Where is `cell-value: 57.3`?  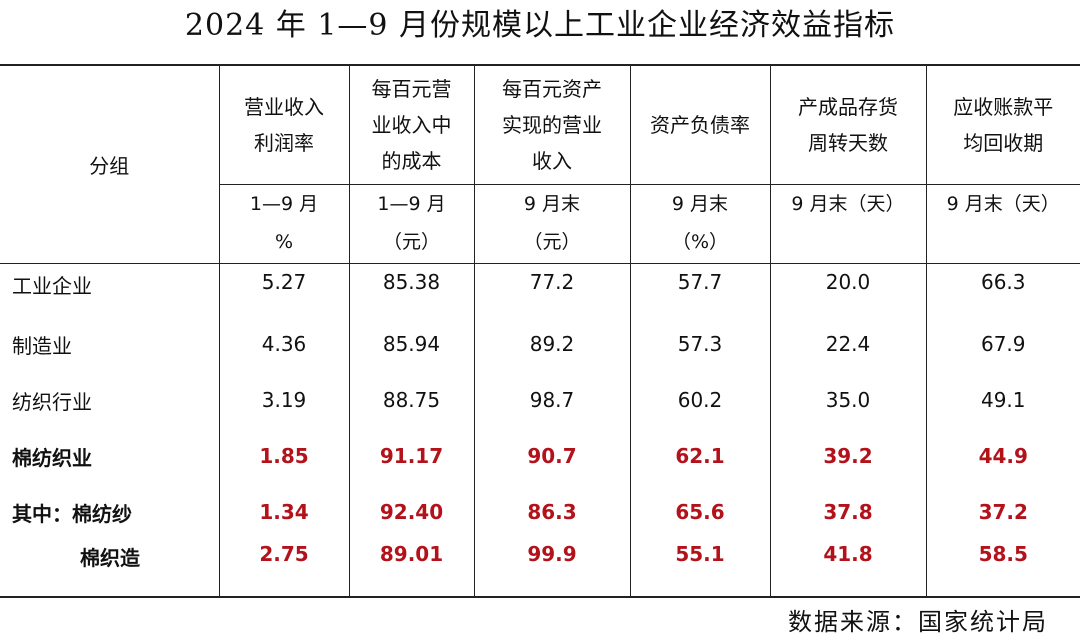
cell-value: 57.3 is located at coordinates (699, 344).